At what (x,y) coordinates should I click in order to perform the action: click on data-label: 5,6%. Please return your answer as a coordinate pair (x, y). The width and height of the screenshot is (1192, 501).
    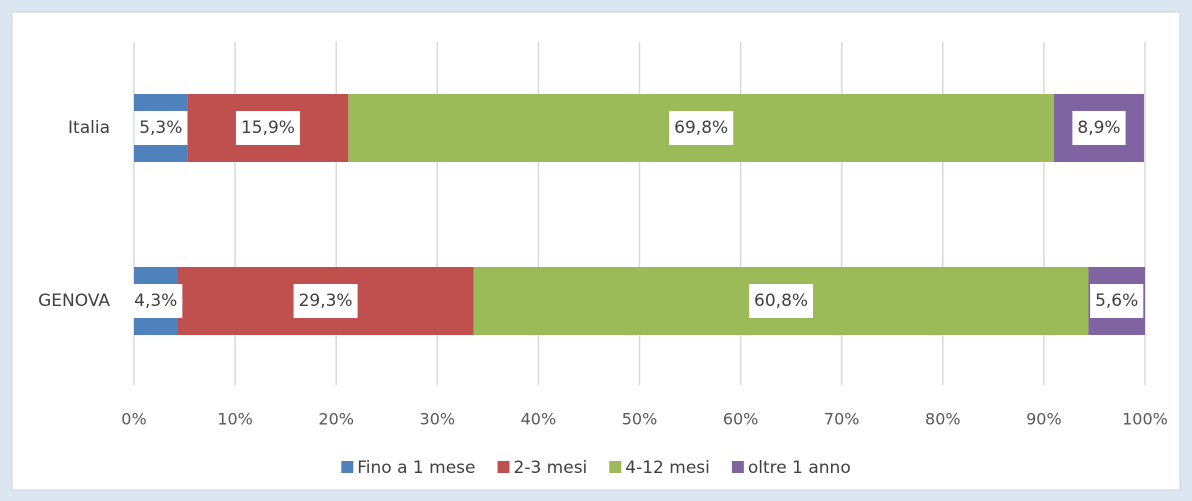
    Looking at the image, I should click on (1116, 301).